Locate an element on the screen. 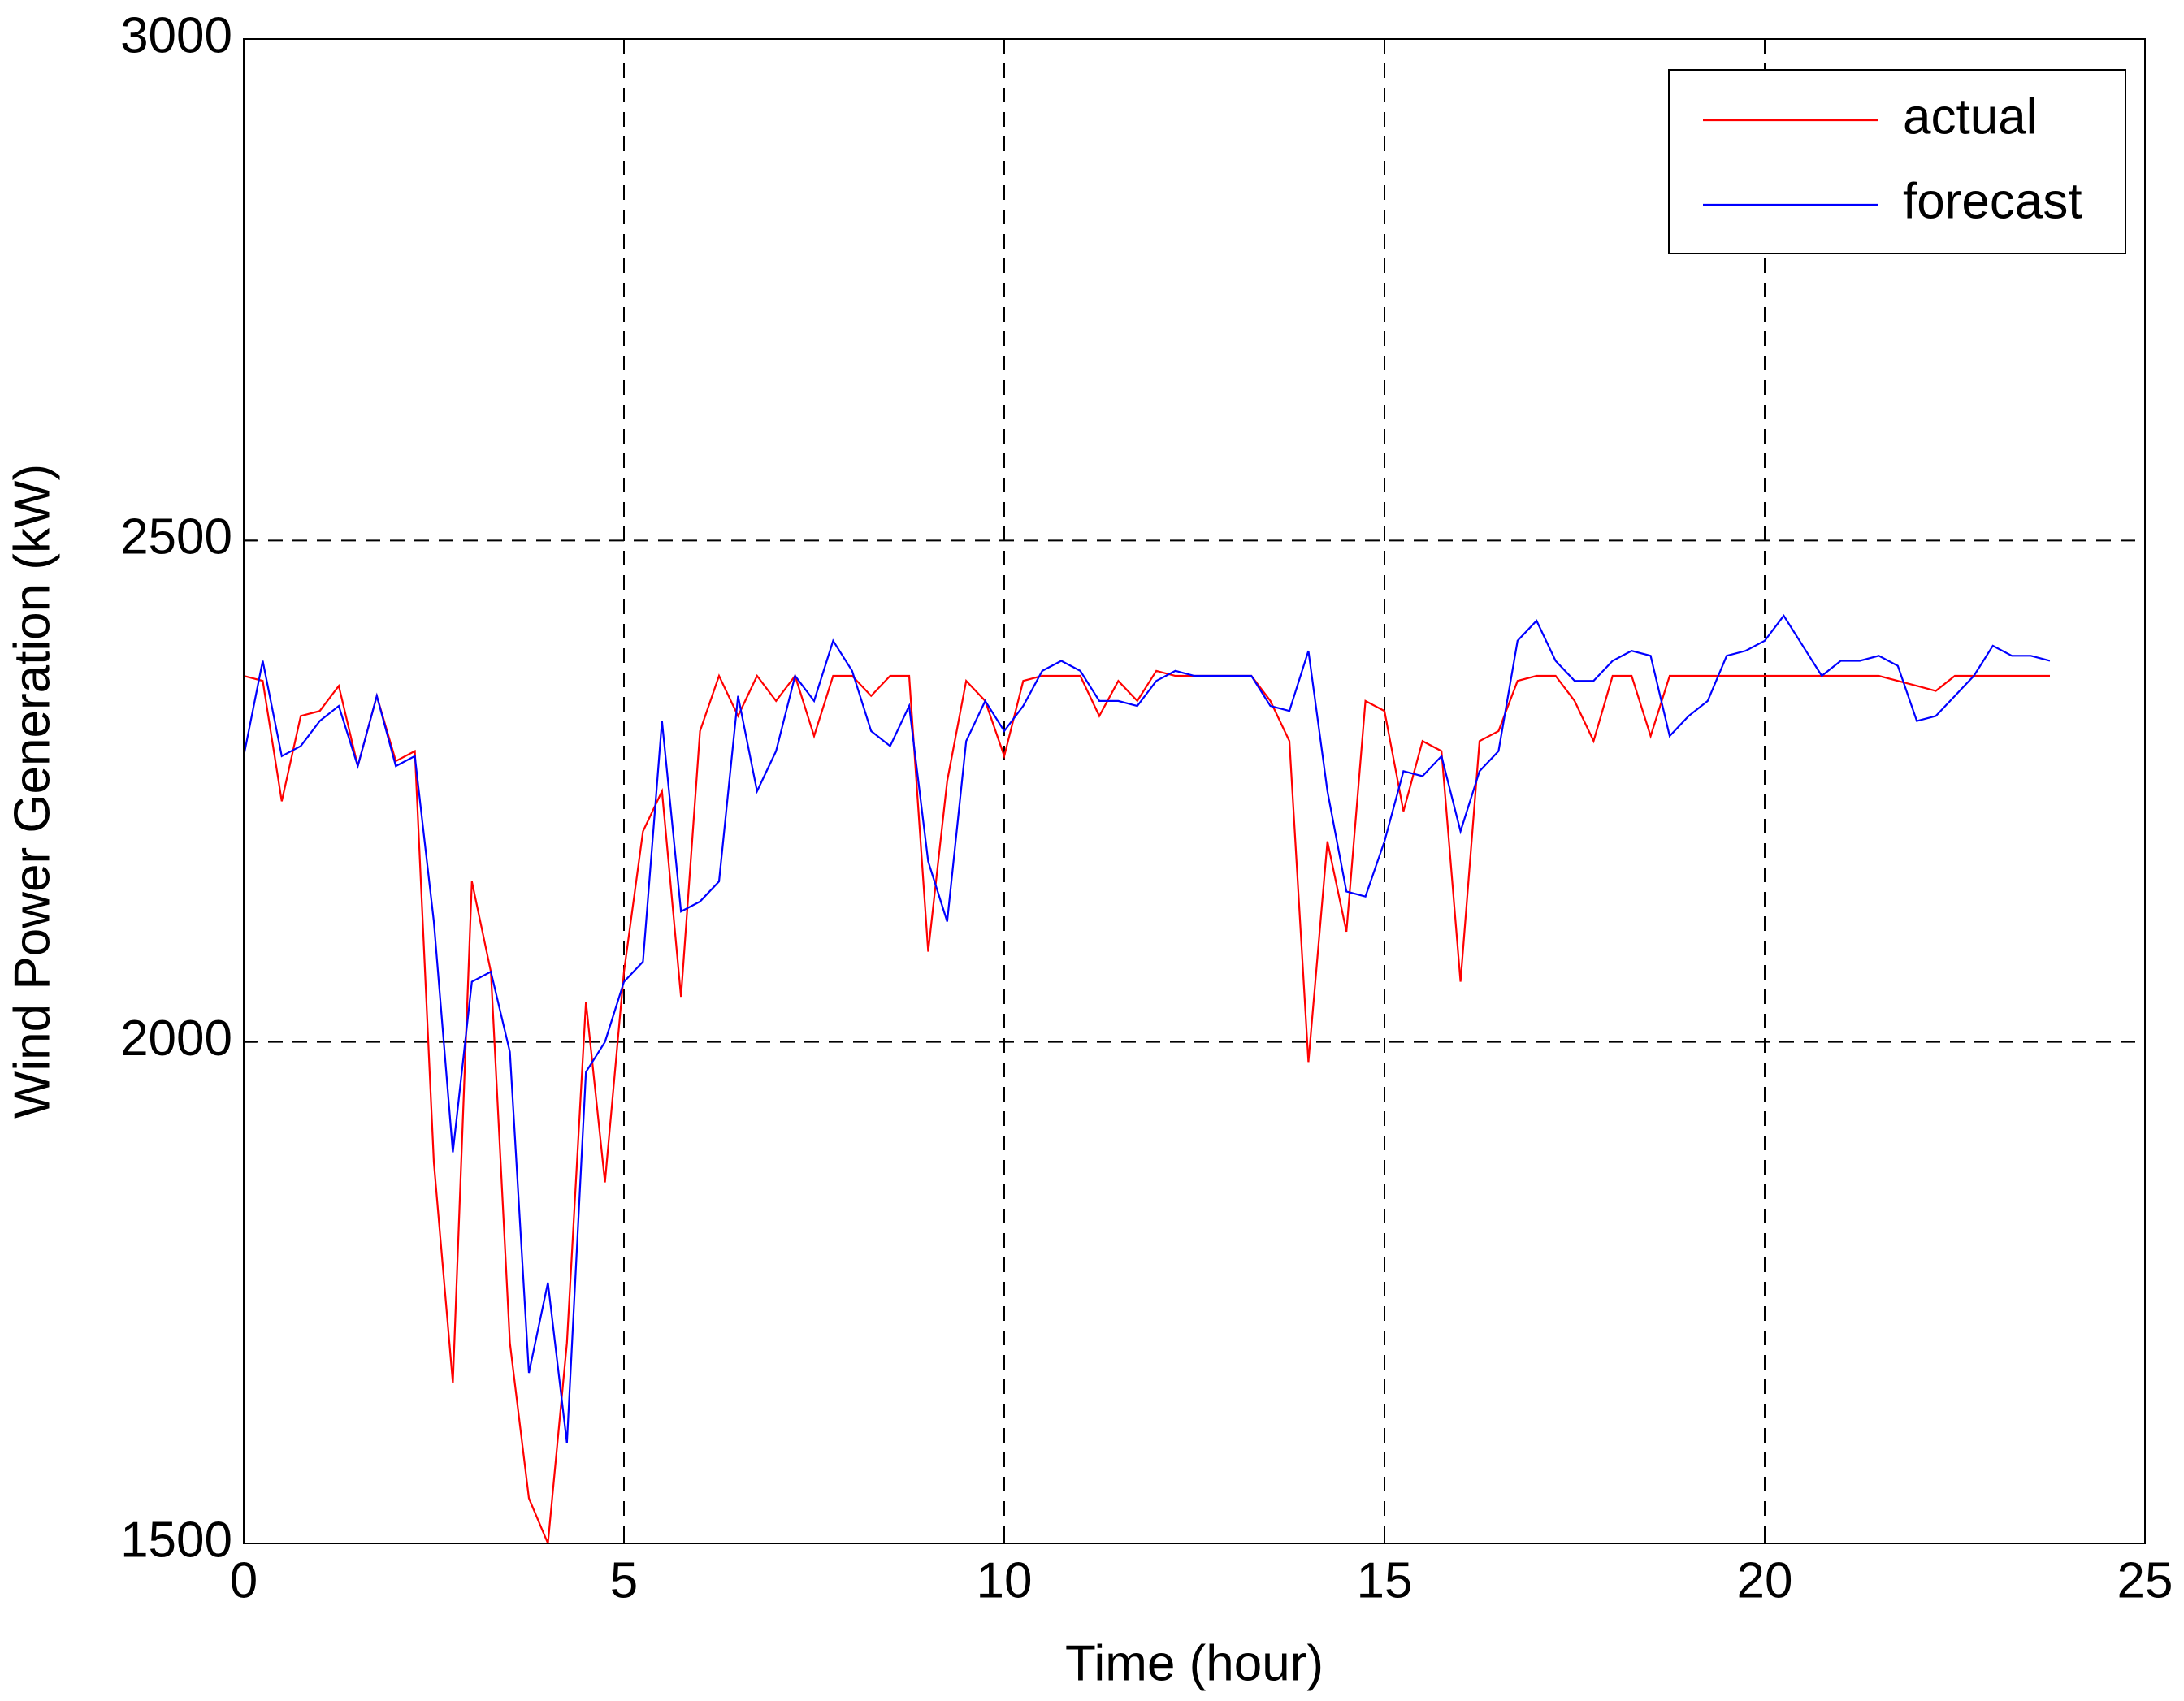 This screenshot has width=2184, height=1701. y-tick-label: 3000 is located at coordinates (176, 35).